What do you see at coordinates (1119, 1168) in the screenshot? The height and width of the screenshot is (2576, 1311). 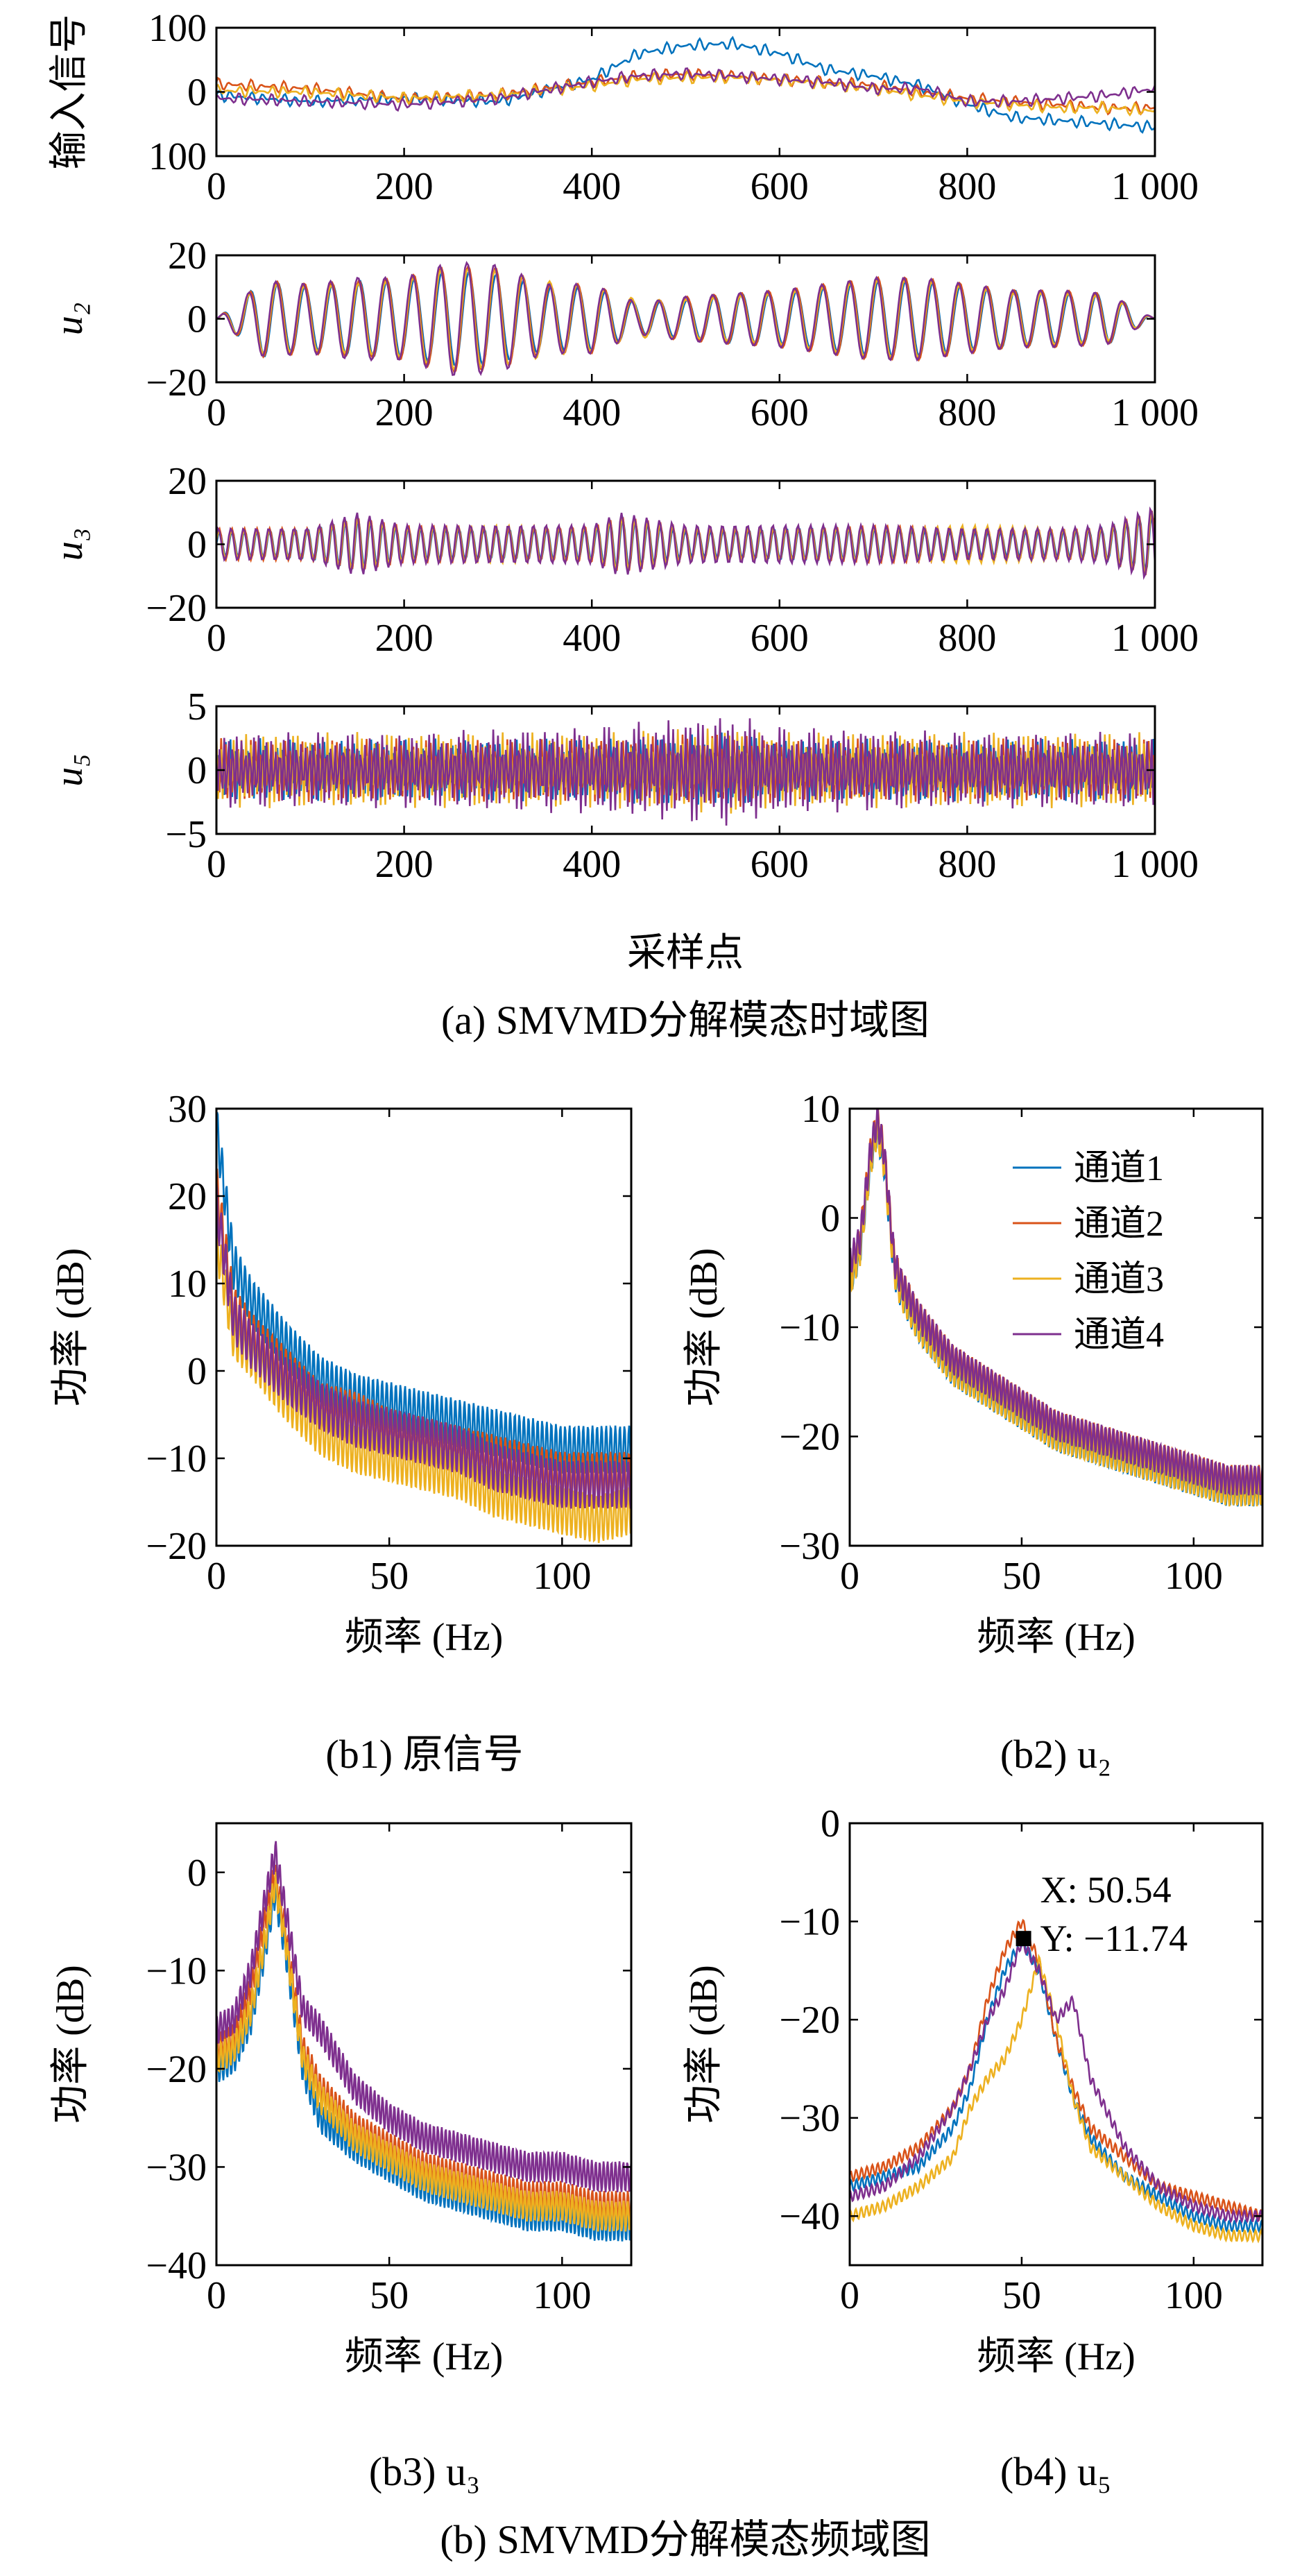 I see `legend-label: 通道1` at bounding box center [1119, 1168].